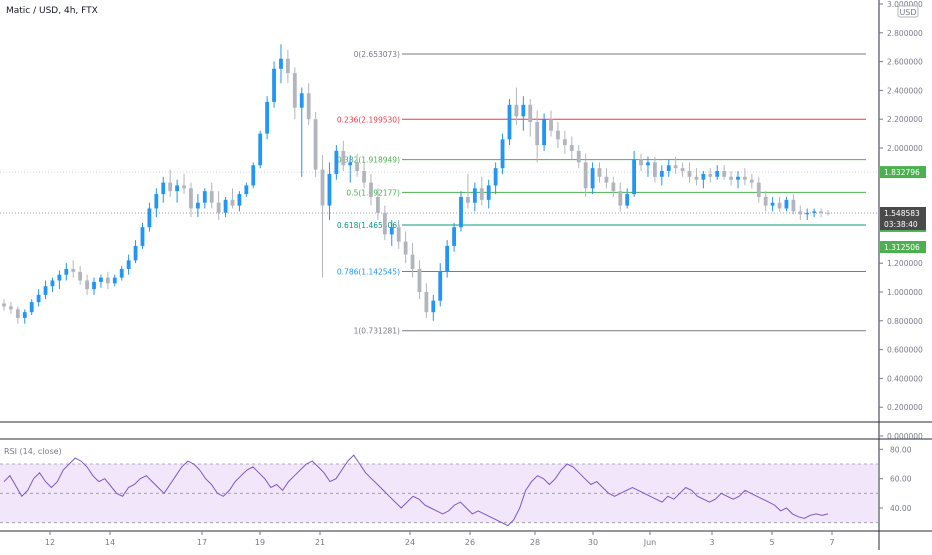 This screenshot has width=932, height=555. I want to click on price-badge-label: 1.548583, so click(902, 213).